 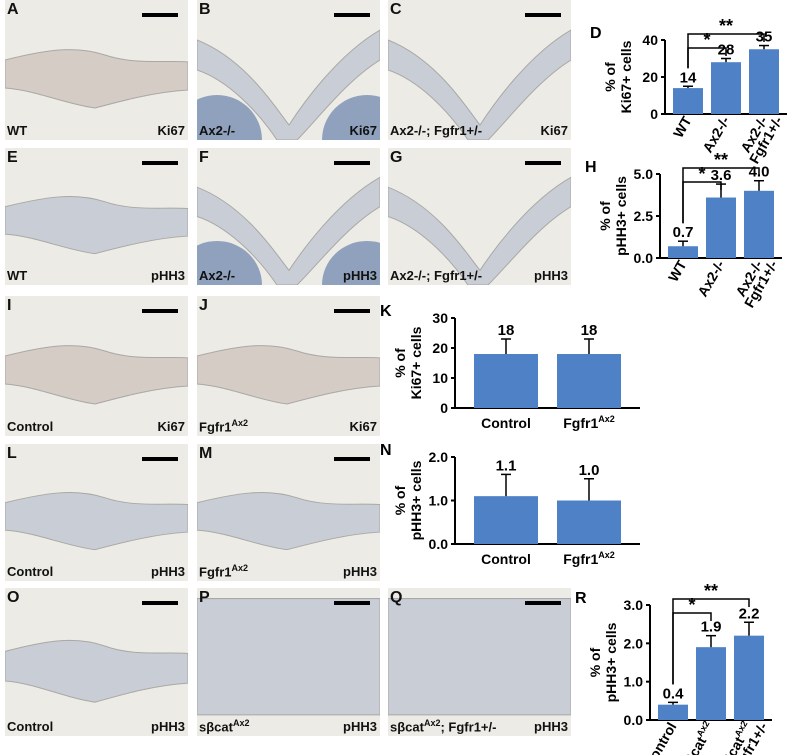 What do you see at coordinates (13, 597) in the screenshot?
I see `panel-letter: O` at bounding box center [13, 597].